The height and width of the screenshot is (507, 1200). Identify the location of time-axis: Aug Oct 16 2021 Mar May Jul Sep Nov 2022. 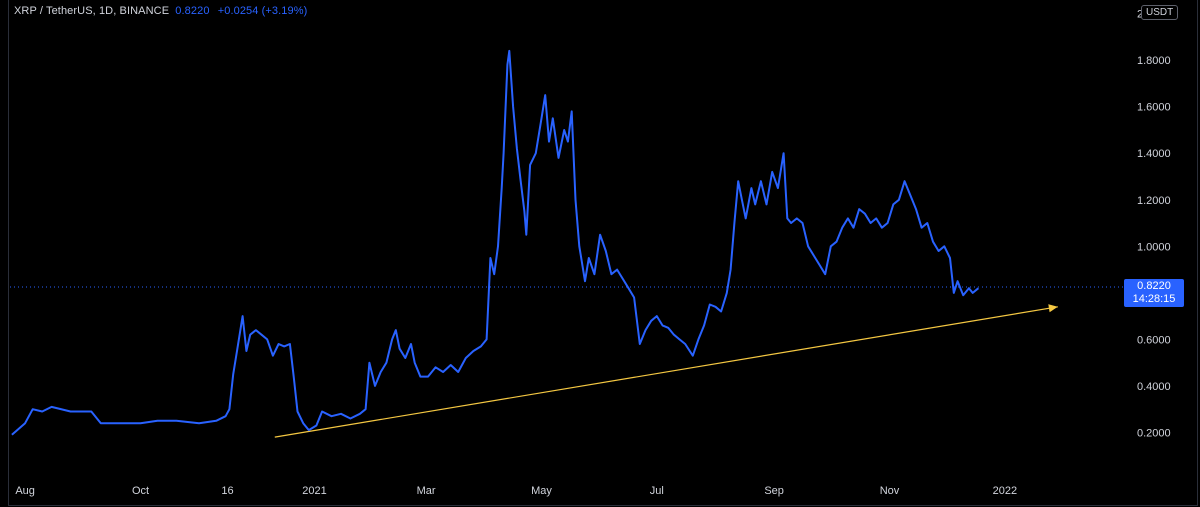
(516, 491).